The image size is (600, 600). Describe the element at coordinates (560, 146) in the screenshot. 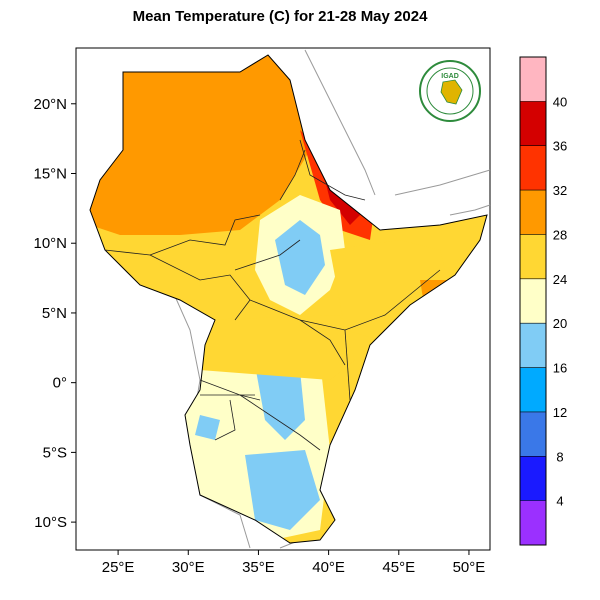

I see `colorbar-label: 36` at that location.